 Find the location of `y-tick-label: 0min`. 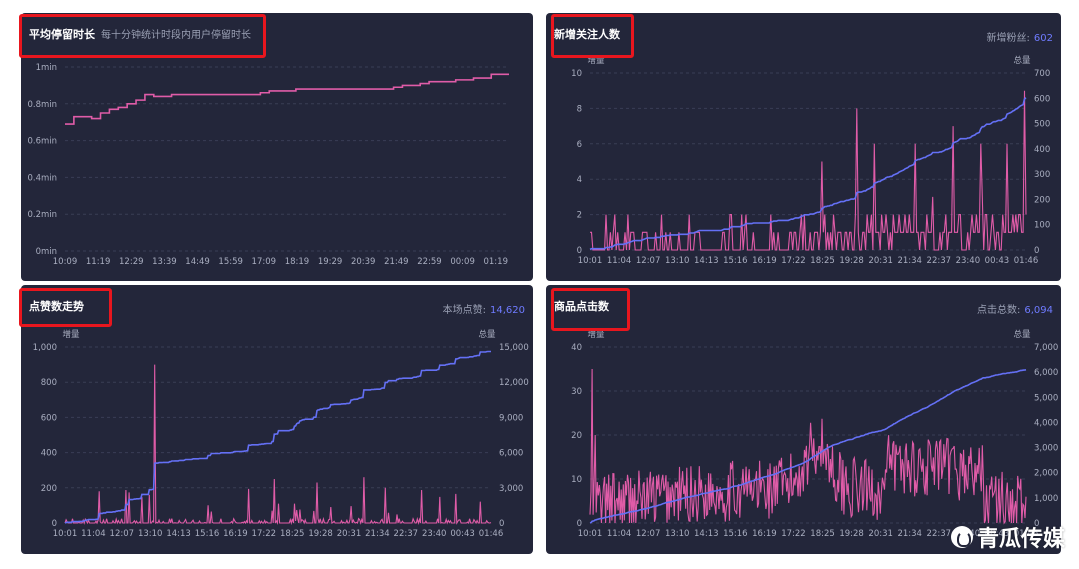

y-tick-label: 0min is located at coordinates (46, 252).